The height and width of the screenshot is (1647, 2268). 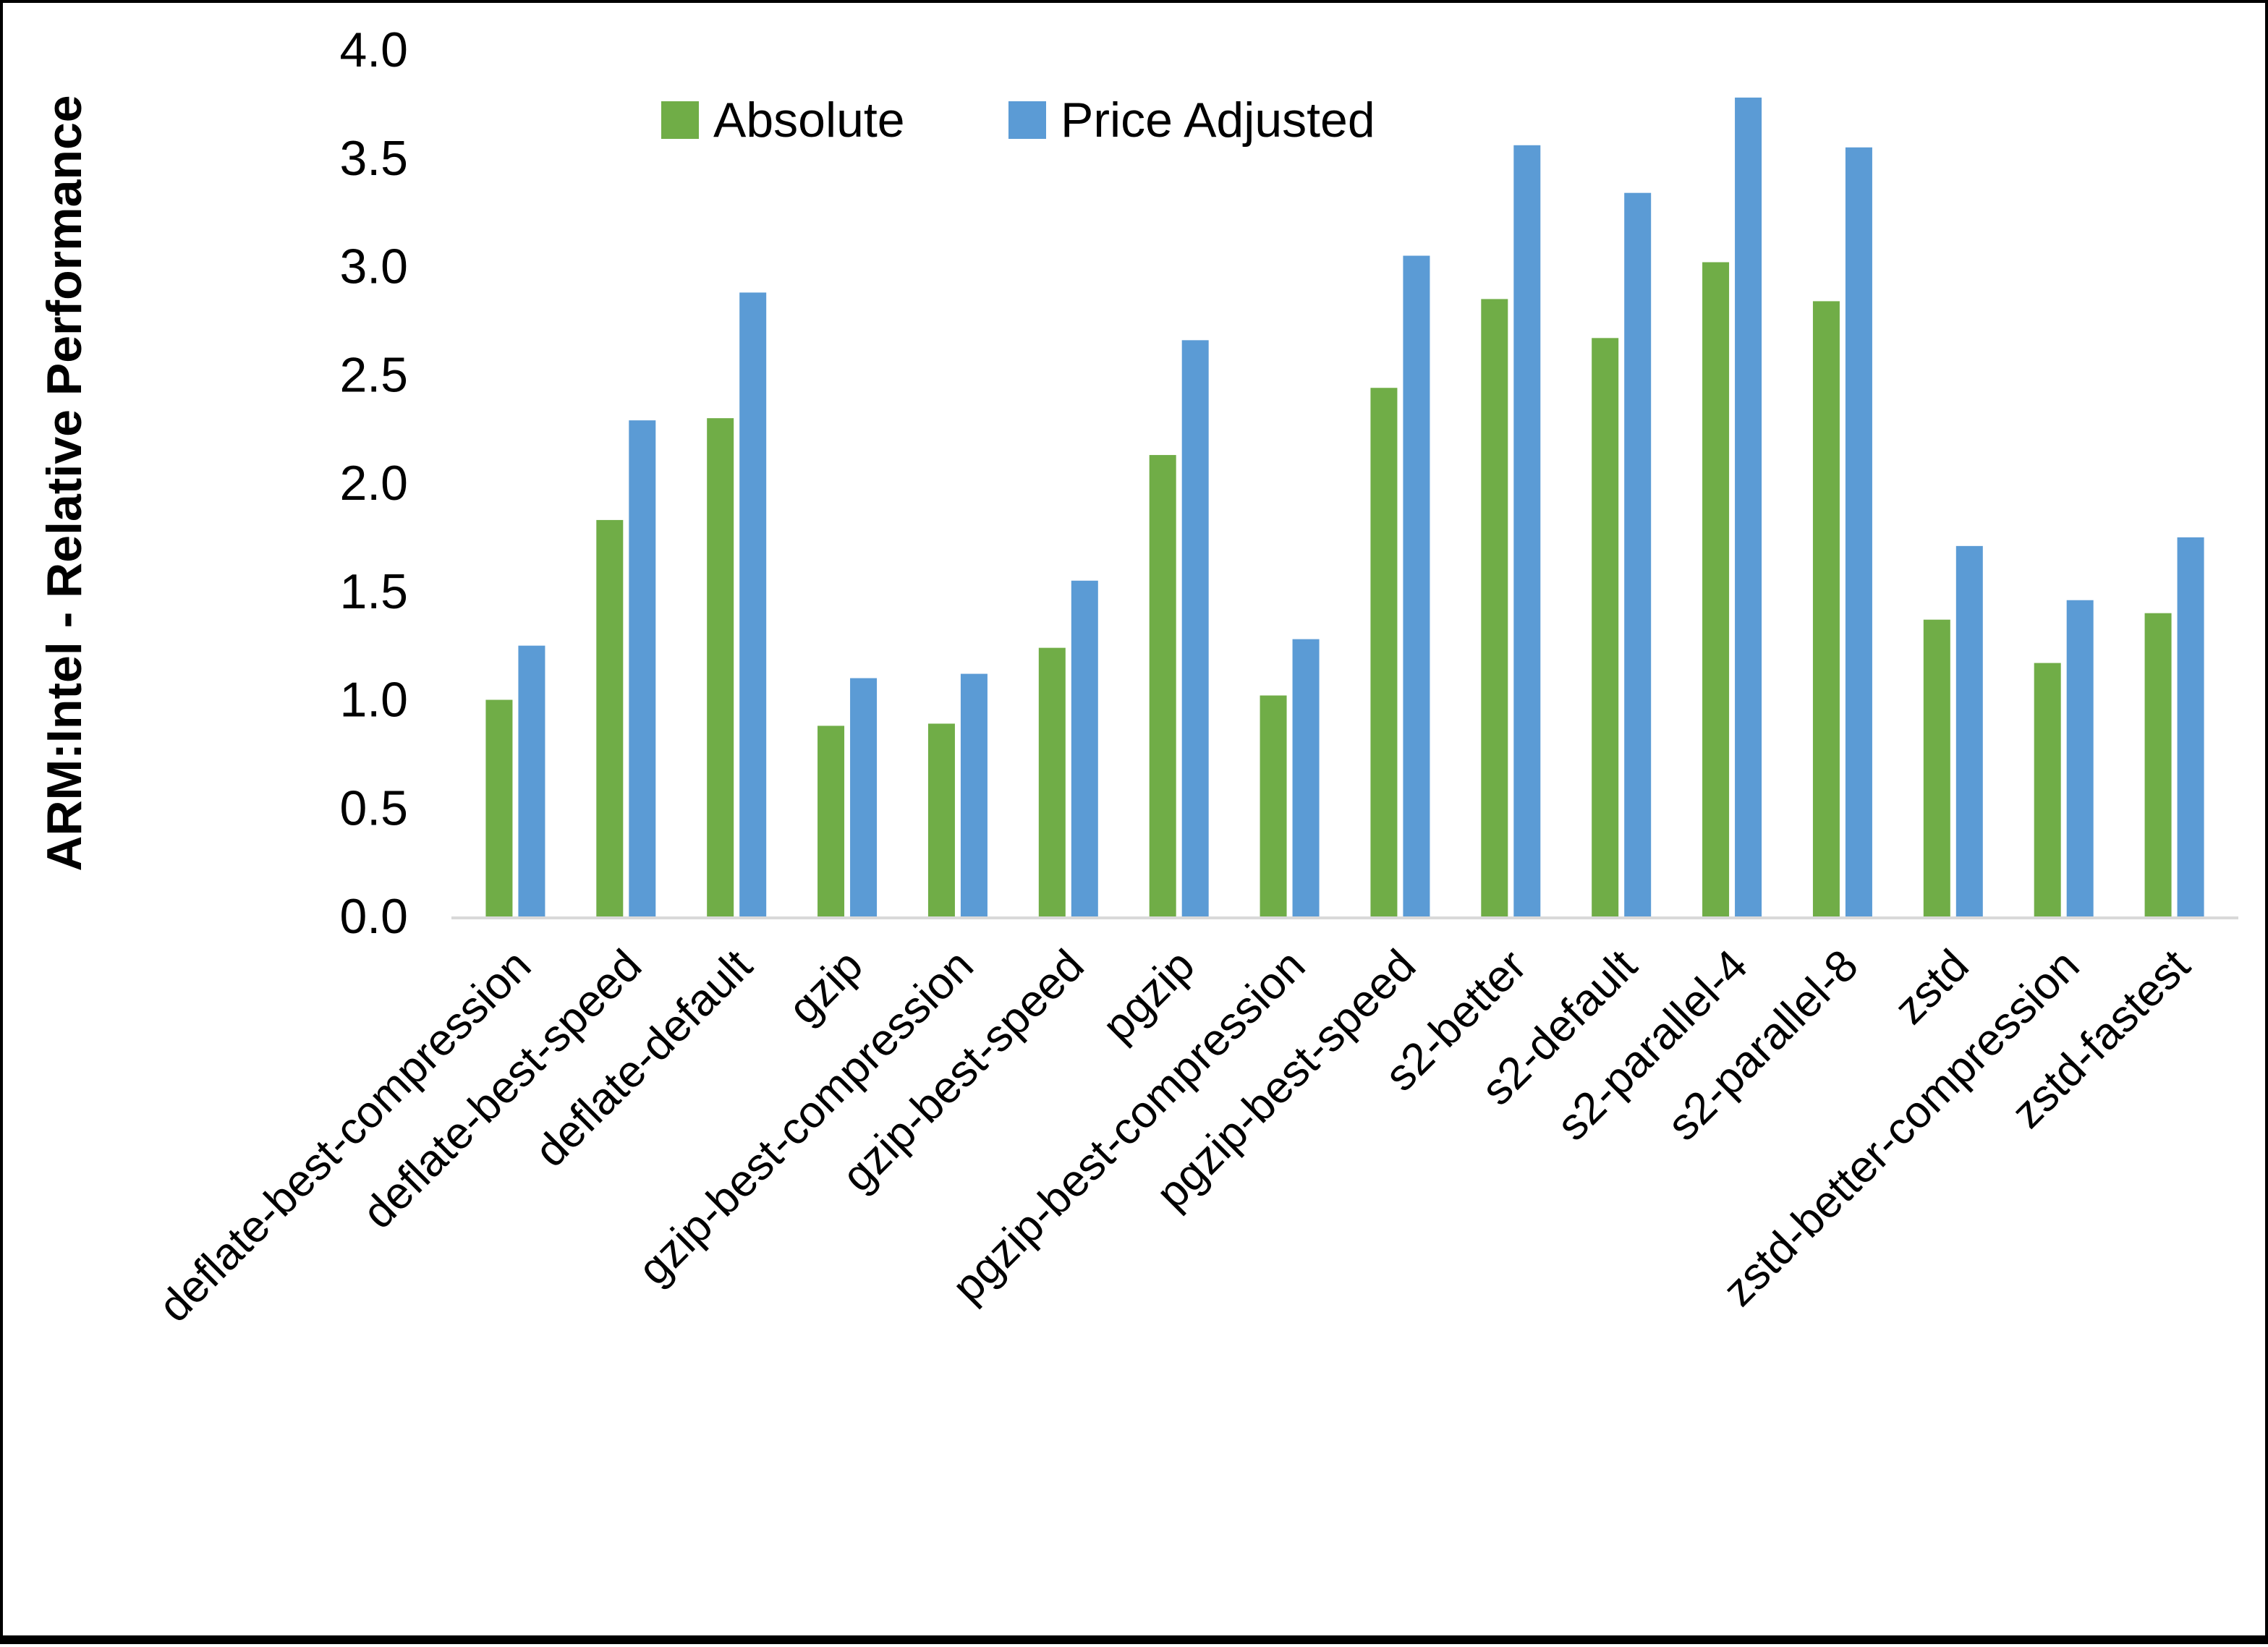 I want to click on bar-absolute-deflate-best-speed, so click(x=610, y=717).